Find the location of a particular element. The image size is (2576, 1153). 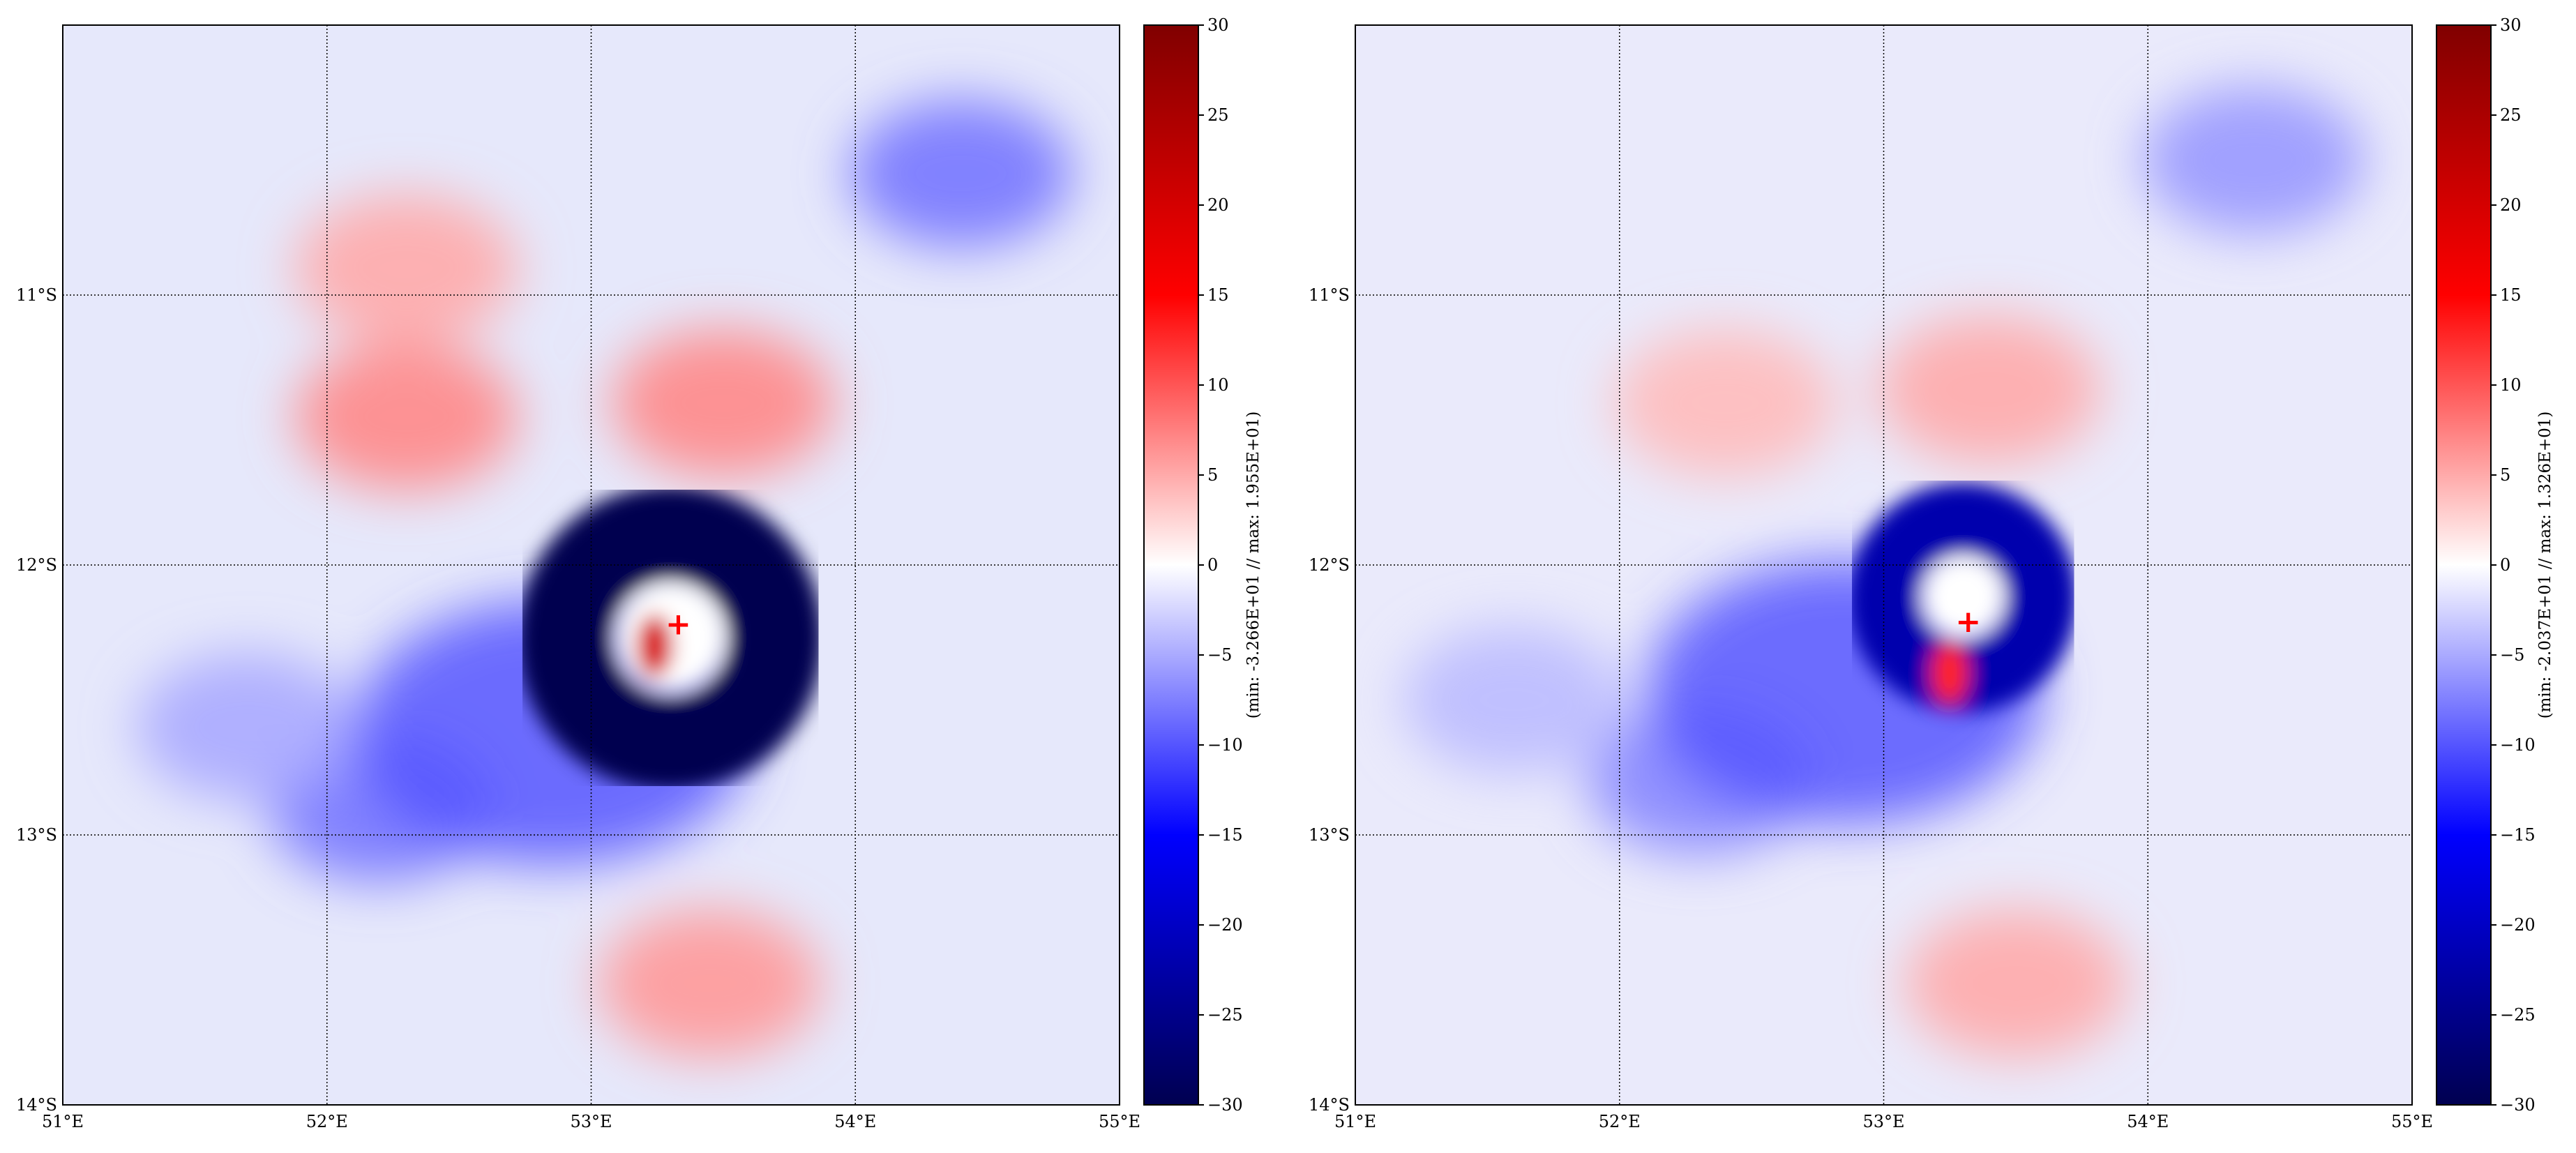

colorbar-label-left: (min: -3.266E+01 // max: 1.955E+01) is located at coordinates (1253, 565).